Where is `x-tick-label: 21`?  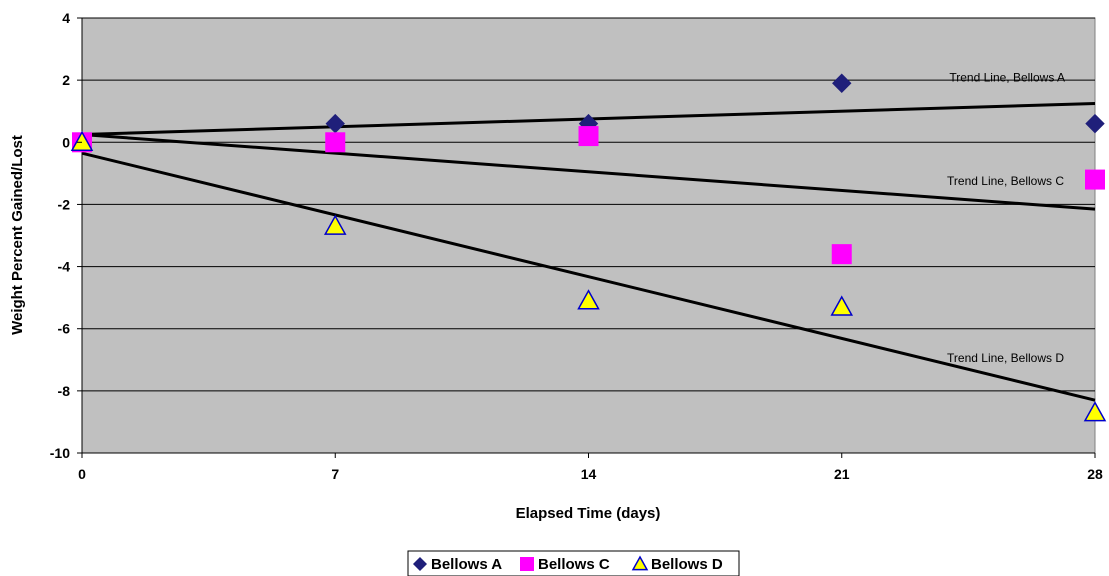 x-tick-label: 21 is located at coordinates (842, 474).